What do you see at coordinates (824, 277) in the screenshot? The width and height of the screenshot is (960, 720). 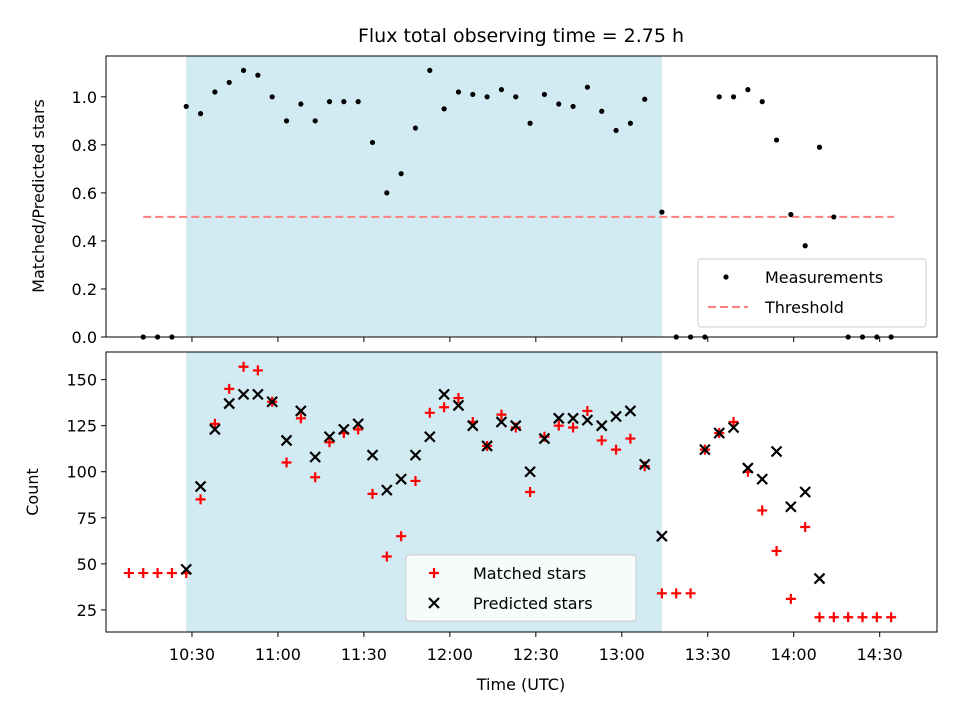 I see `legend-measurements-label: Measurements` at bounding box center [824, 277].